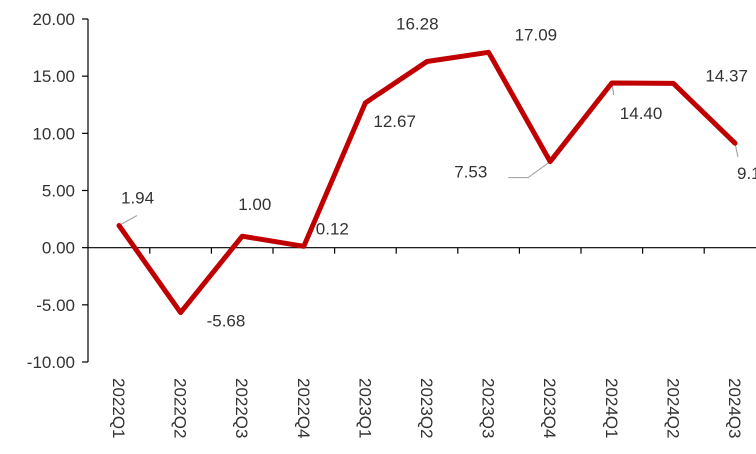 The width and height of the screenshot is (756, 454). I want to click on y-tick-label: 0.00, so click(58, 248).